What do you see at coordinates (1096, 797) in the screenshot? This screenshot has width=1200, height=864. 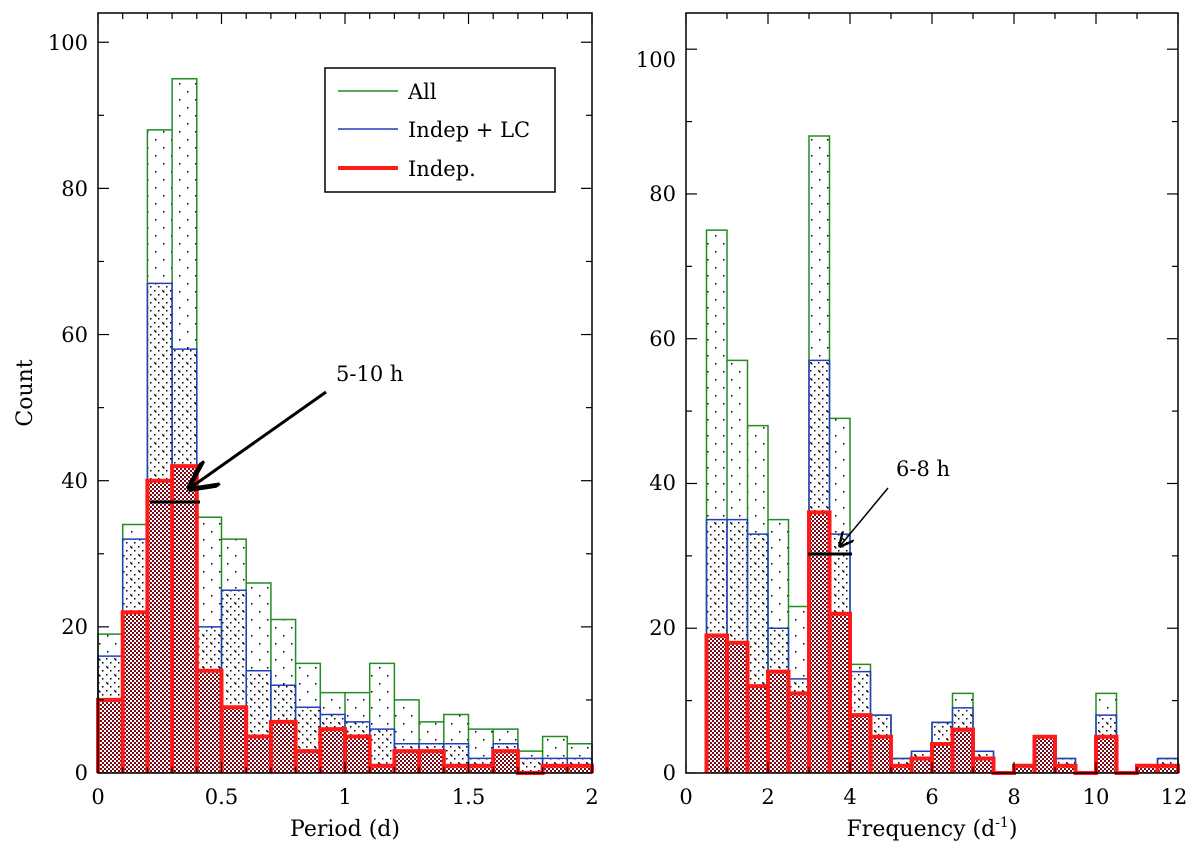 I see `right-xtick-label: 10` at bounding box center [1096, 797].